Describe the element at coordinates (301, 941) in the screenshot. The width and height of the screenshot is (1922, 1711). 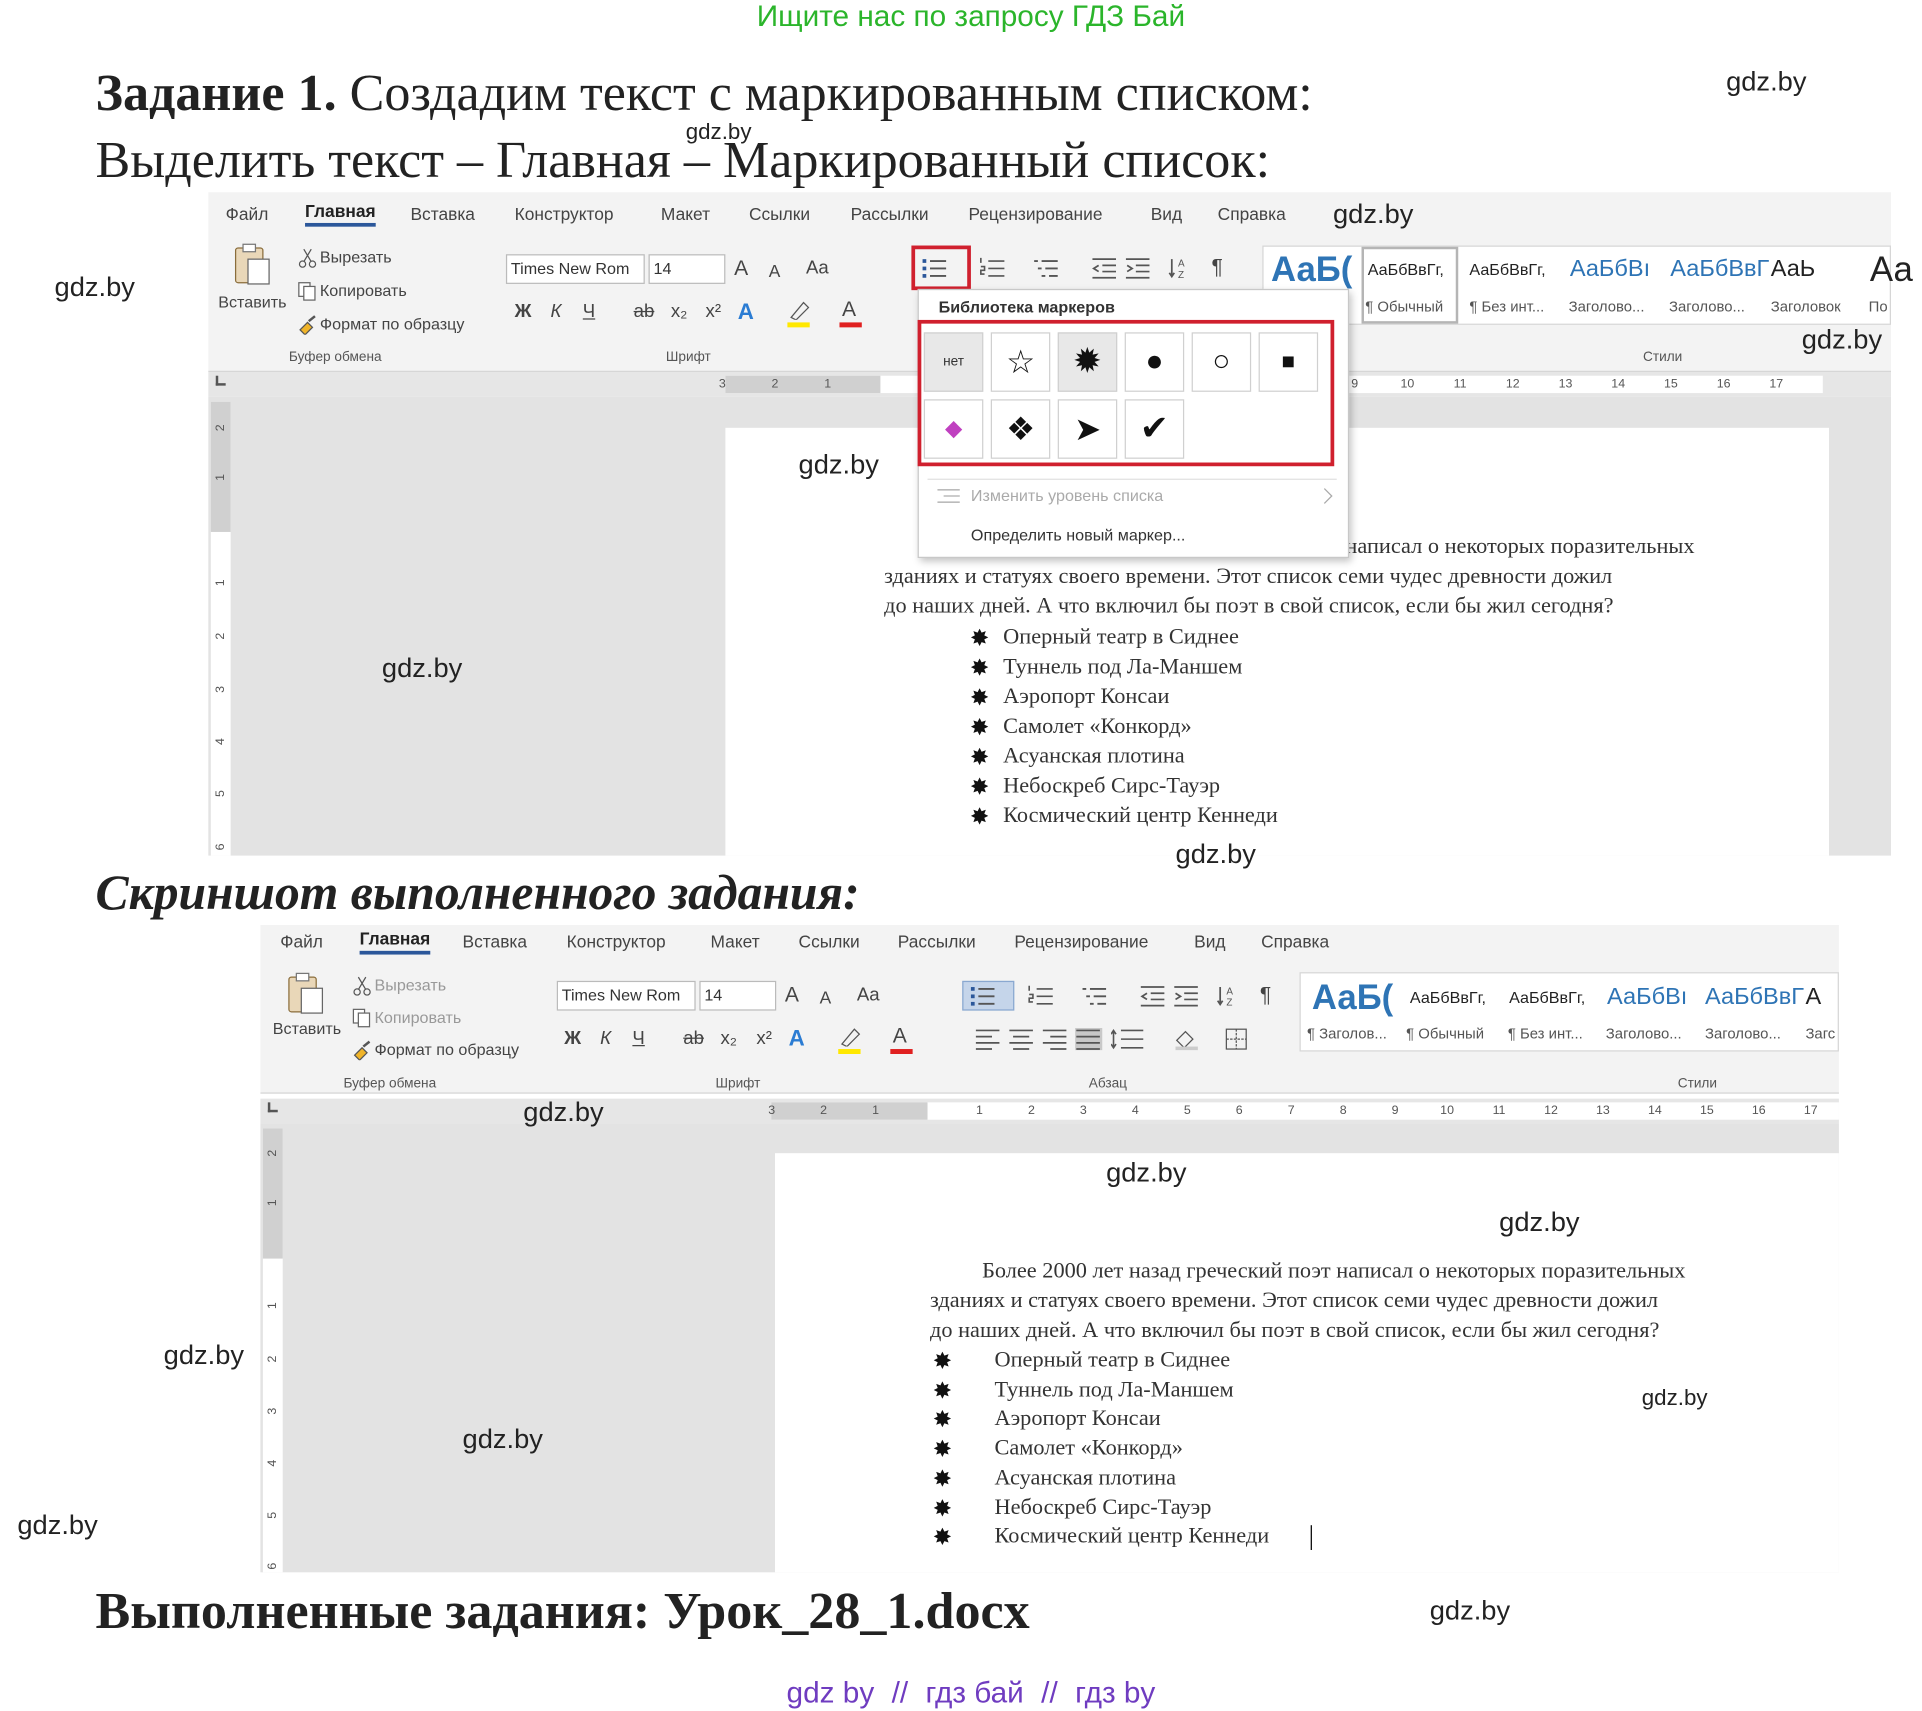
I see `ribbon-tab: Файл` at that location.